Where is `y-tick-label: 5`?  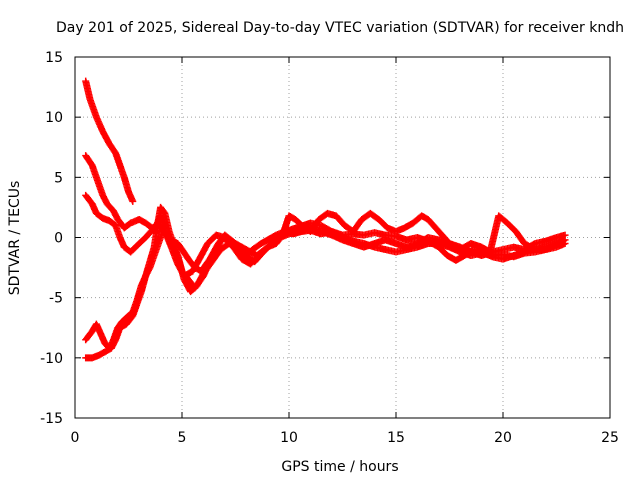
y-tick-label: 5 is located at coordinates (58, 178).